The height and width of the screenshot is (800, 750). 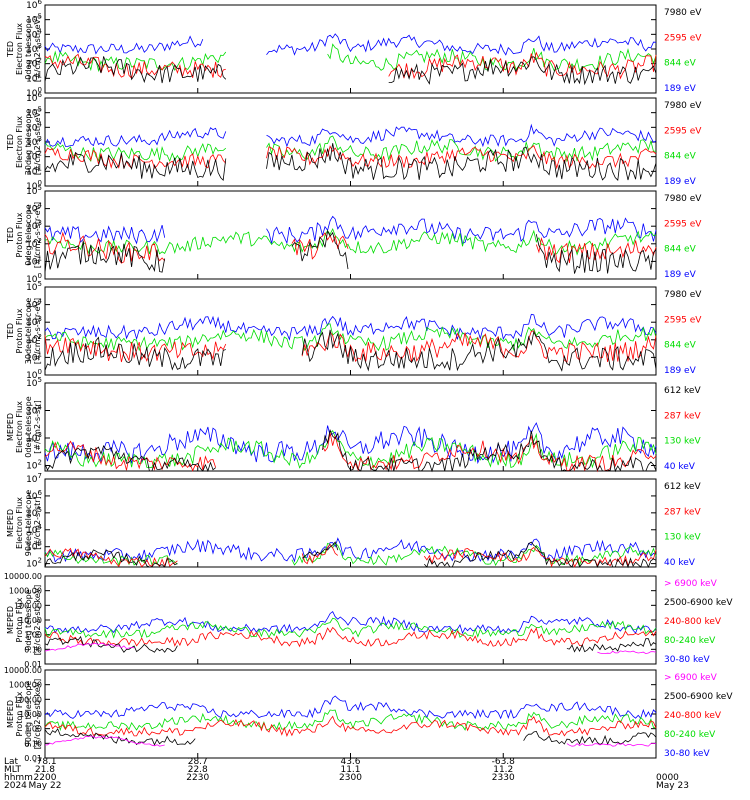 What do you see at coordinates (11, 762) in the screenshot?
I see `time-axis-row-label: Lat` at bounding box center [11, 762].